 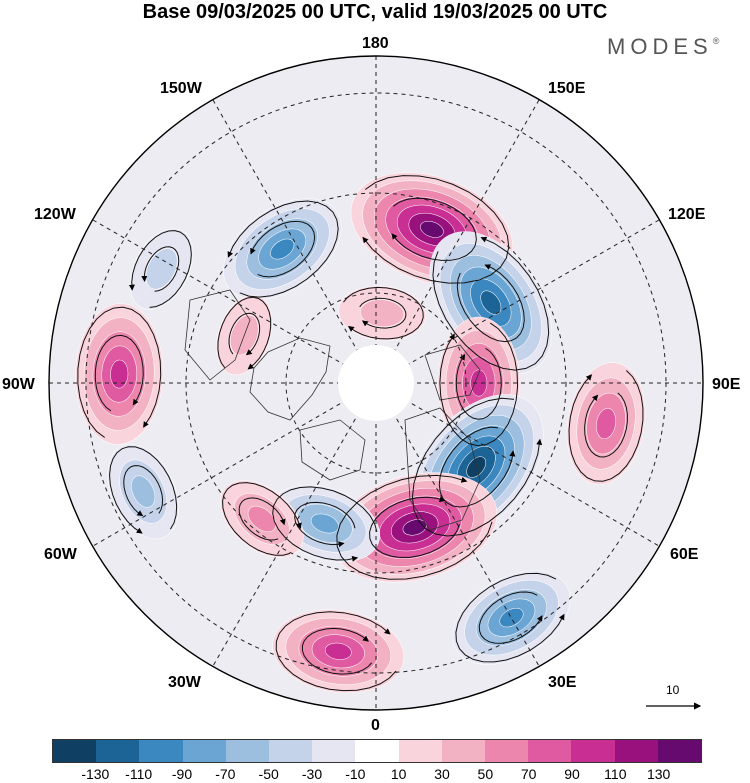 What do you see at coordinates (726, 384) in the screenshot?
I see `lon-label-90e: 90E` at bounding box center [726, 384].